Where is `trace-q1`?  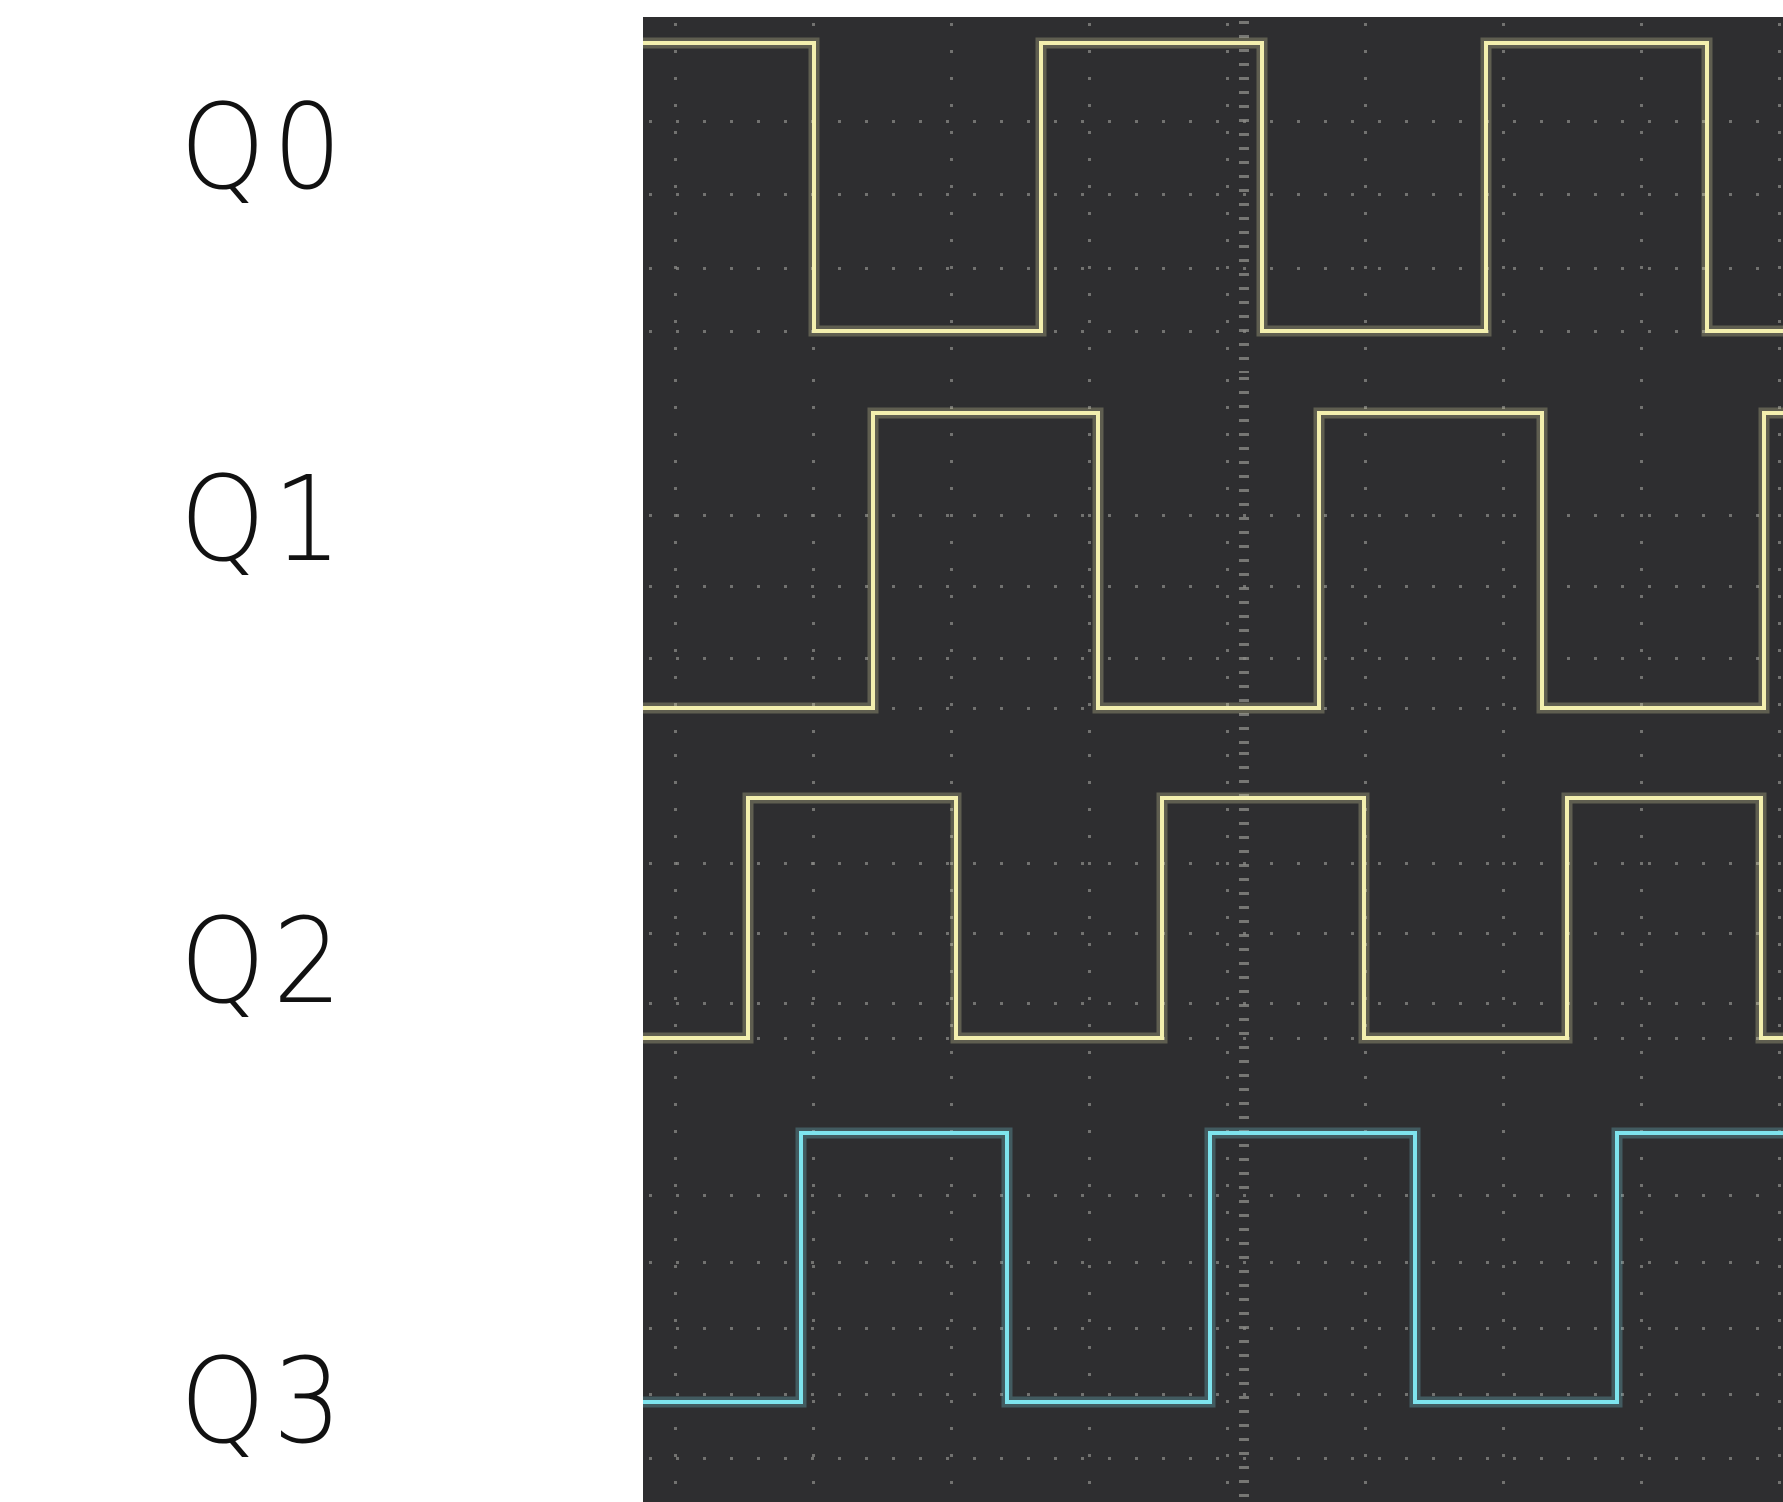 trace-q1 is located at coordinates (1213, 560).